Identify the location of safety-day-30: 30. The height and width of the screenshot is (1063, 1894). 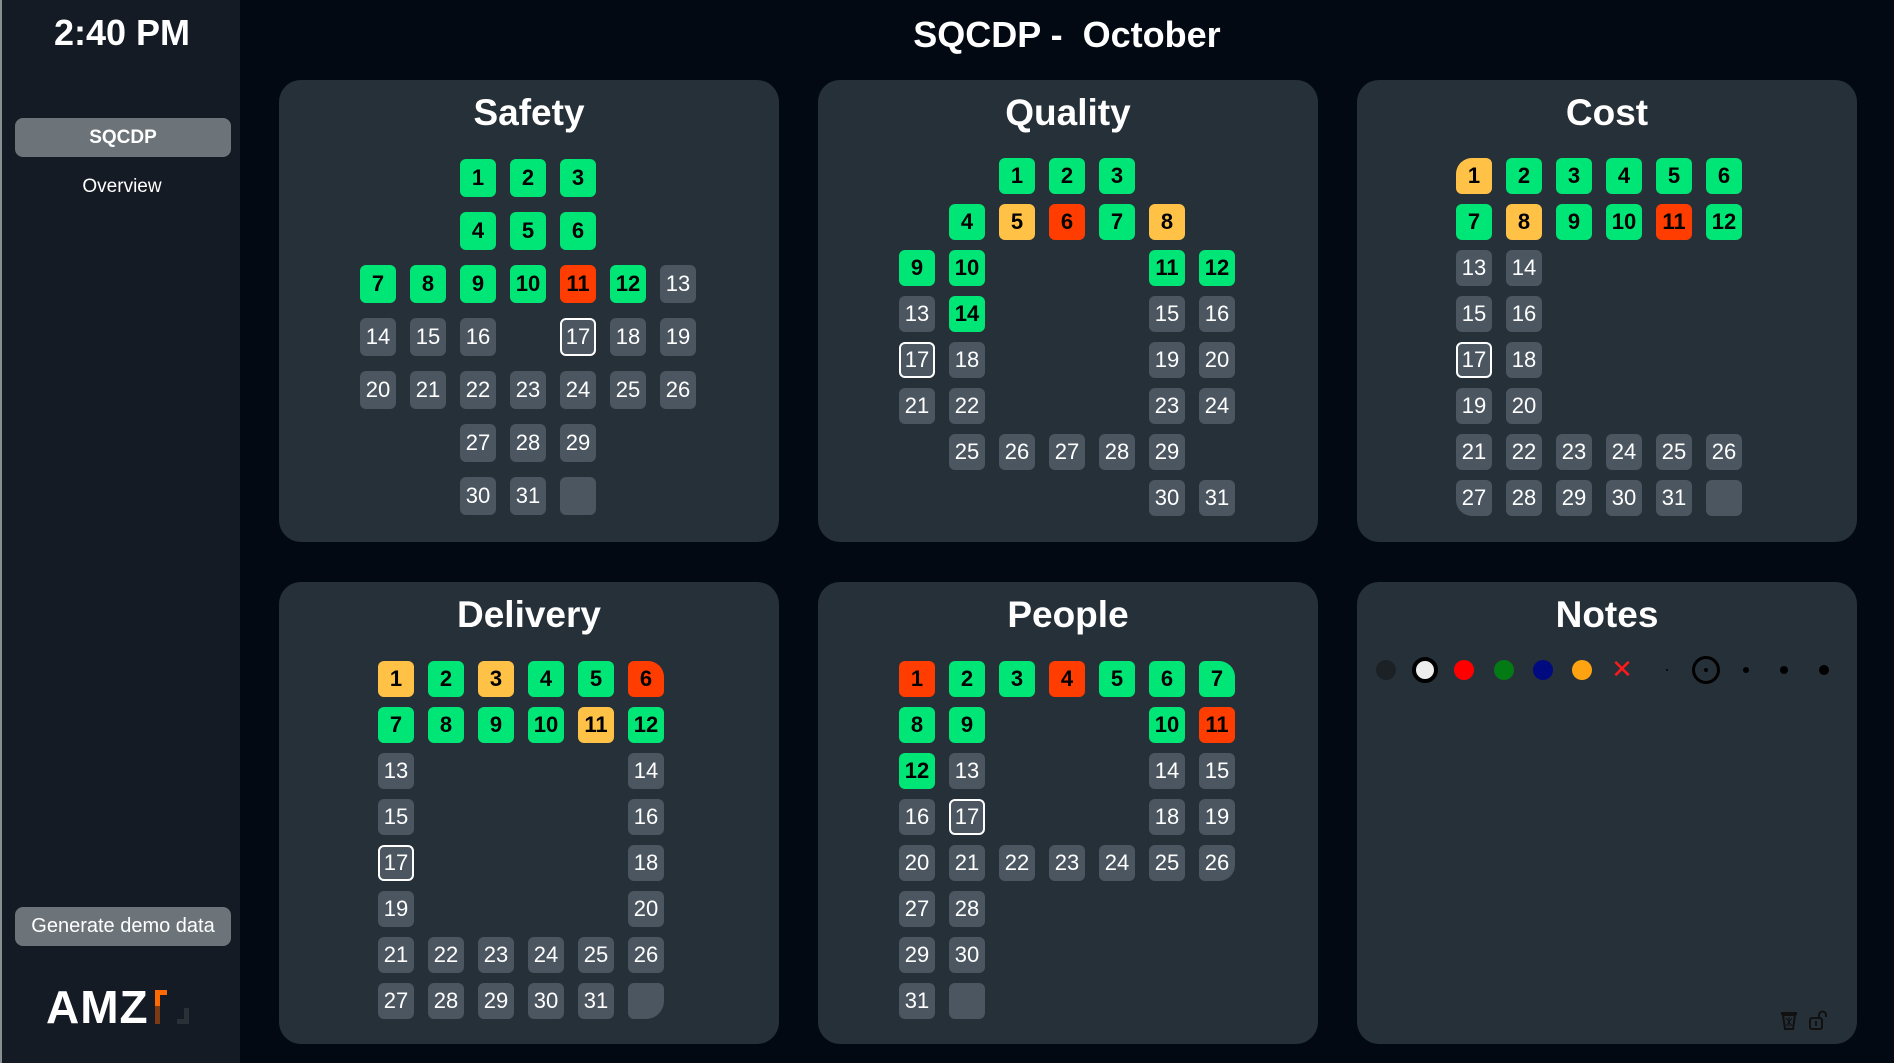
(478, 496).